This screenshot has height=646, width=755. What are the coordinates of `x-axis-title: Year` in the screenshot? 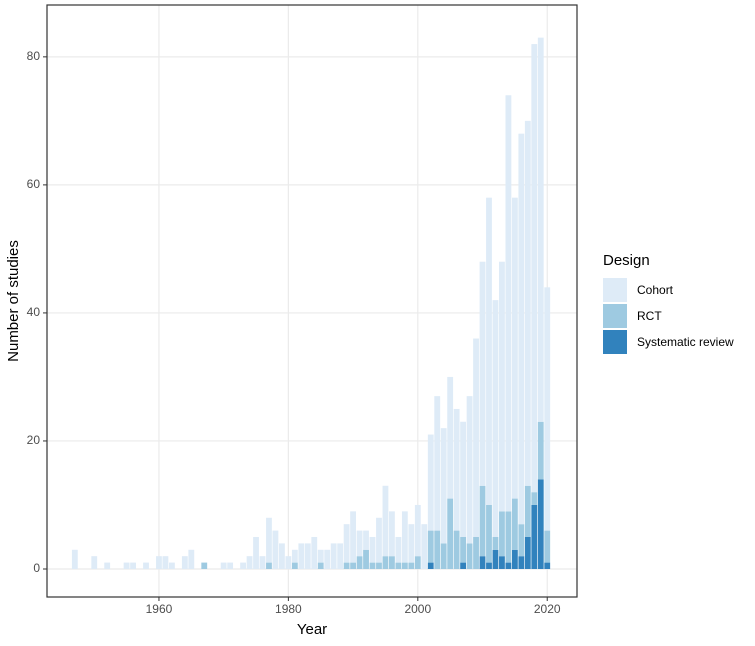 It's located at (312, 629).